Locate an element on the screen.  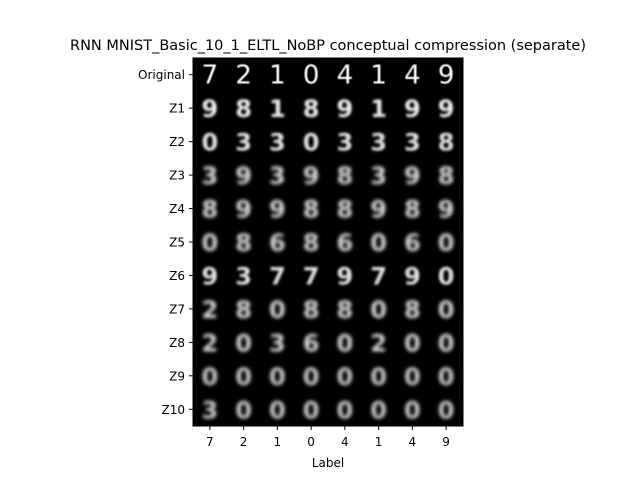
x-tick-label: 9 is located at coordinates (446, 442).